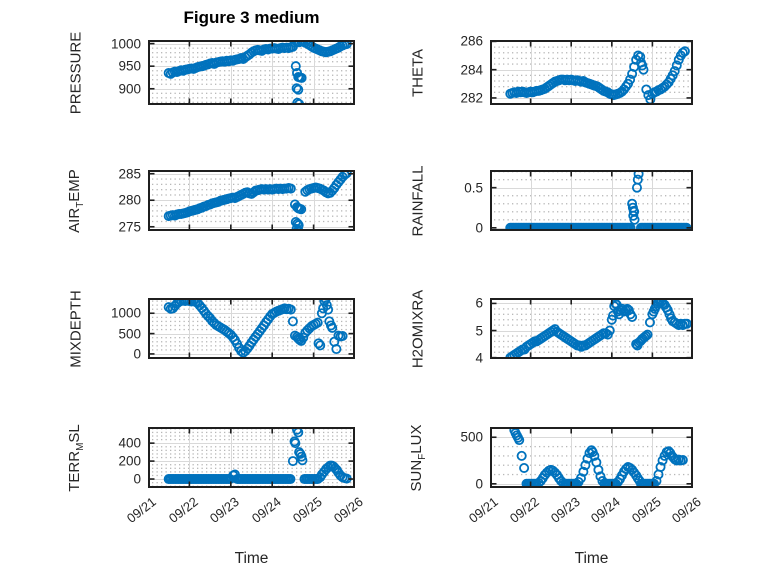 Image resolution: width=778 pixels, height=583 pixels. What do you see at coordinates (129, 66) in the screenshot?
I see `pressure-ytick-950: 950` at bounding box center [129, 66].